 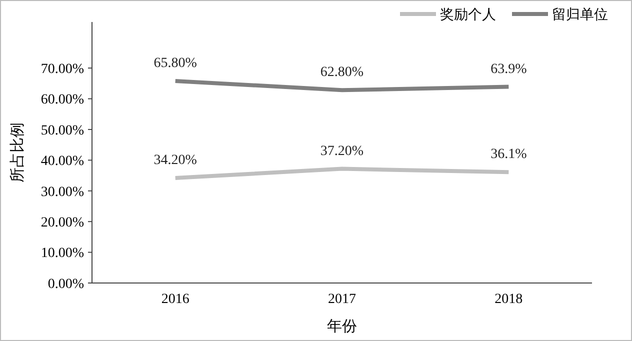 What do you see at coordinates (62, 222) in the screenshot?
I see `y-tick-label: 20.00%` at bounding box center [62, 222].